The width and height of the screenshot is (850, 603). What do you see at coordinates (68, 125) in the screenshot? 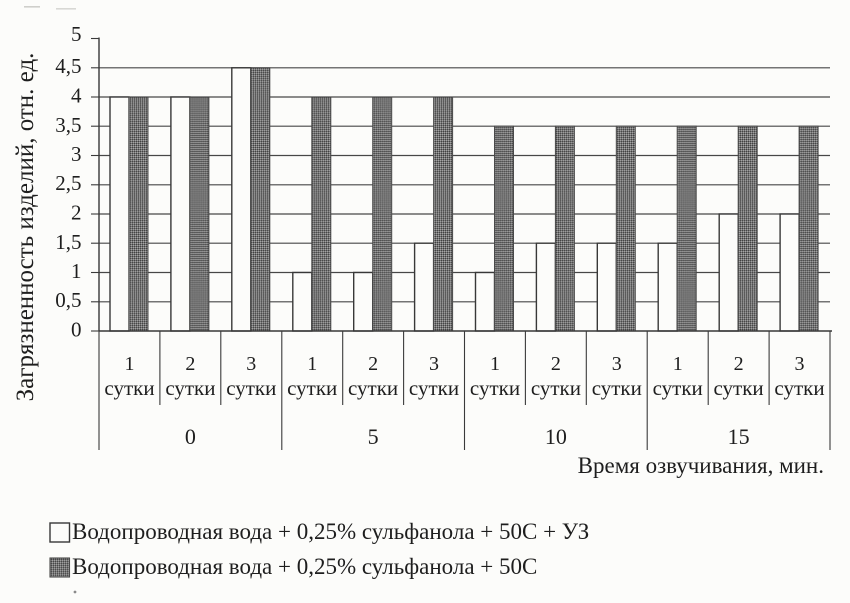
I see `svg-text: 3,5` at bounding box center [68, 125].